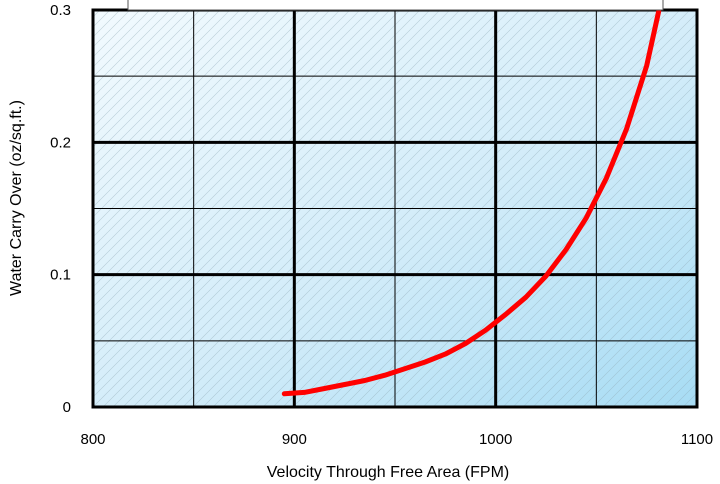  Describe the element at coordinates (495, 439) in the screenshot. I see `x-tick-label-2: 1000` at that location.